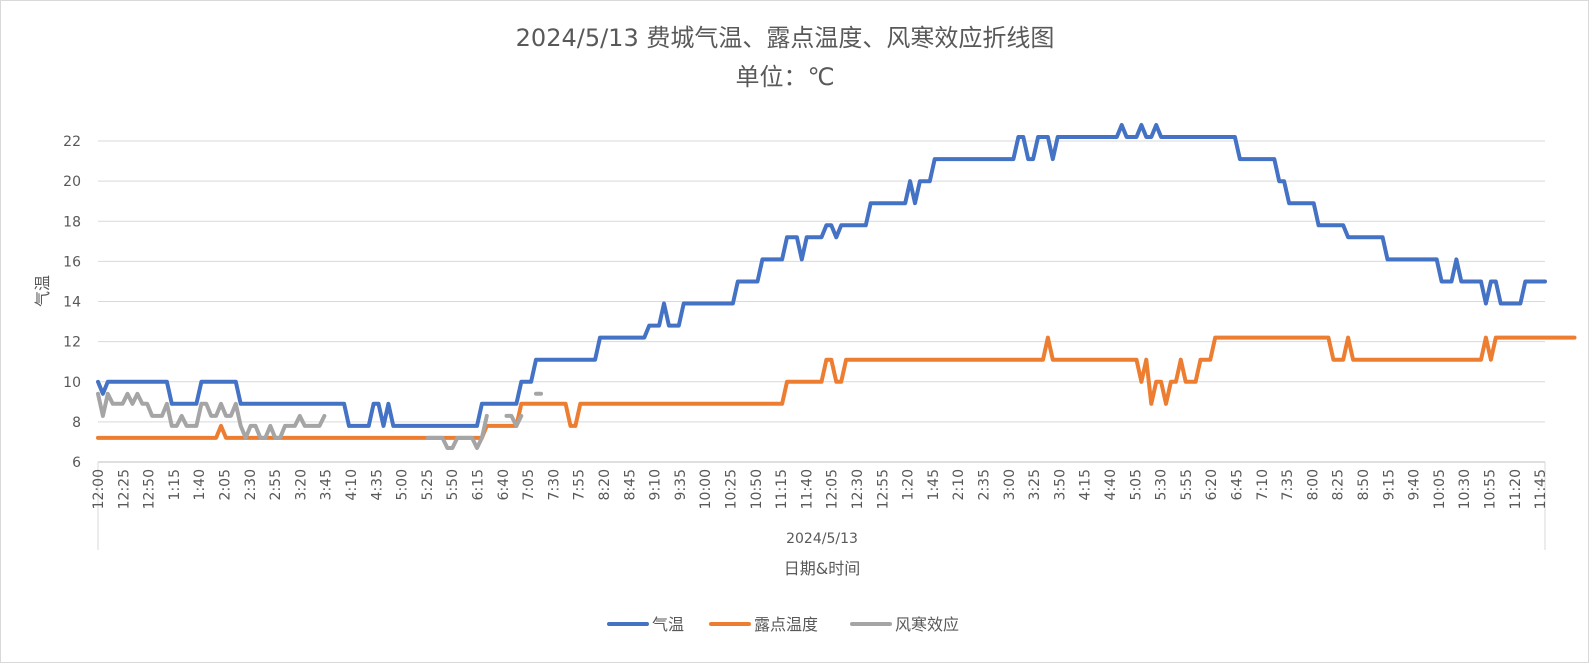  I want to click on x-tick-label: 12:25, so click(124, 489).